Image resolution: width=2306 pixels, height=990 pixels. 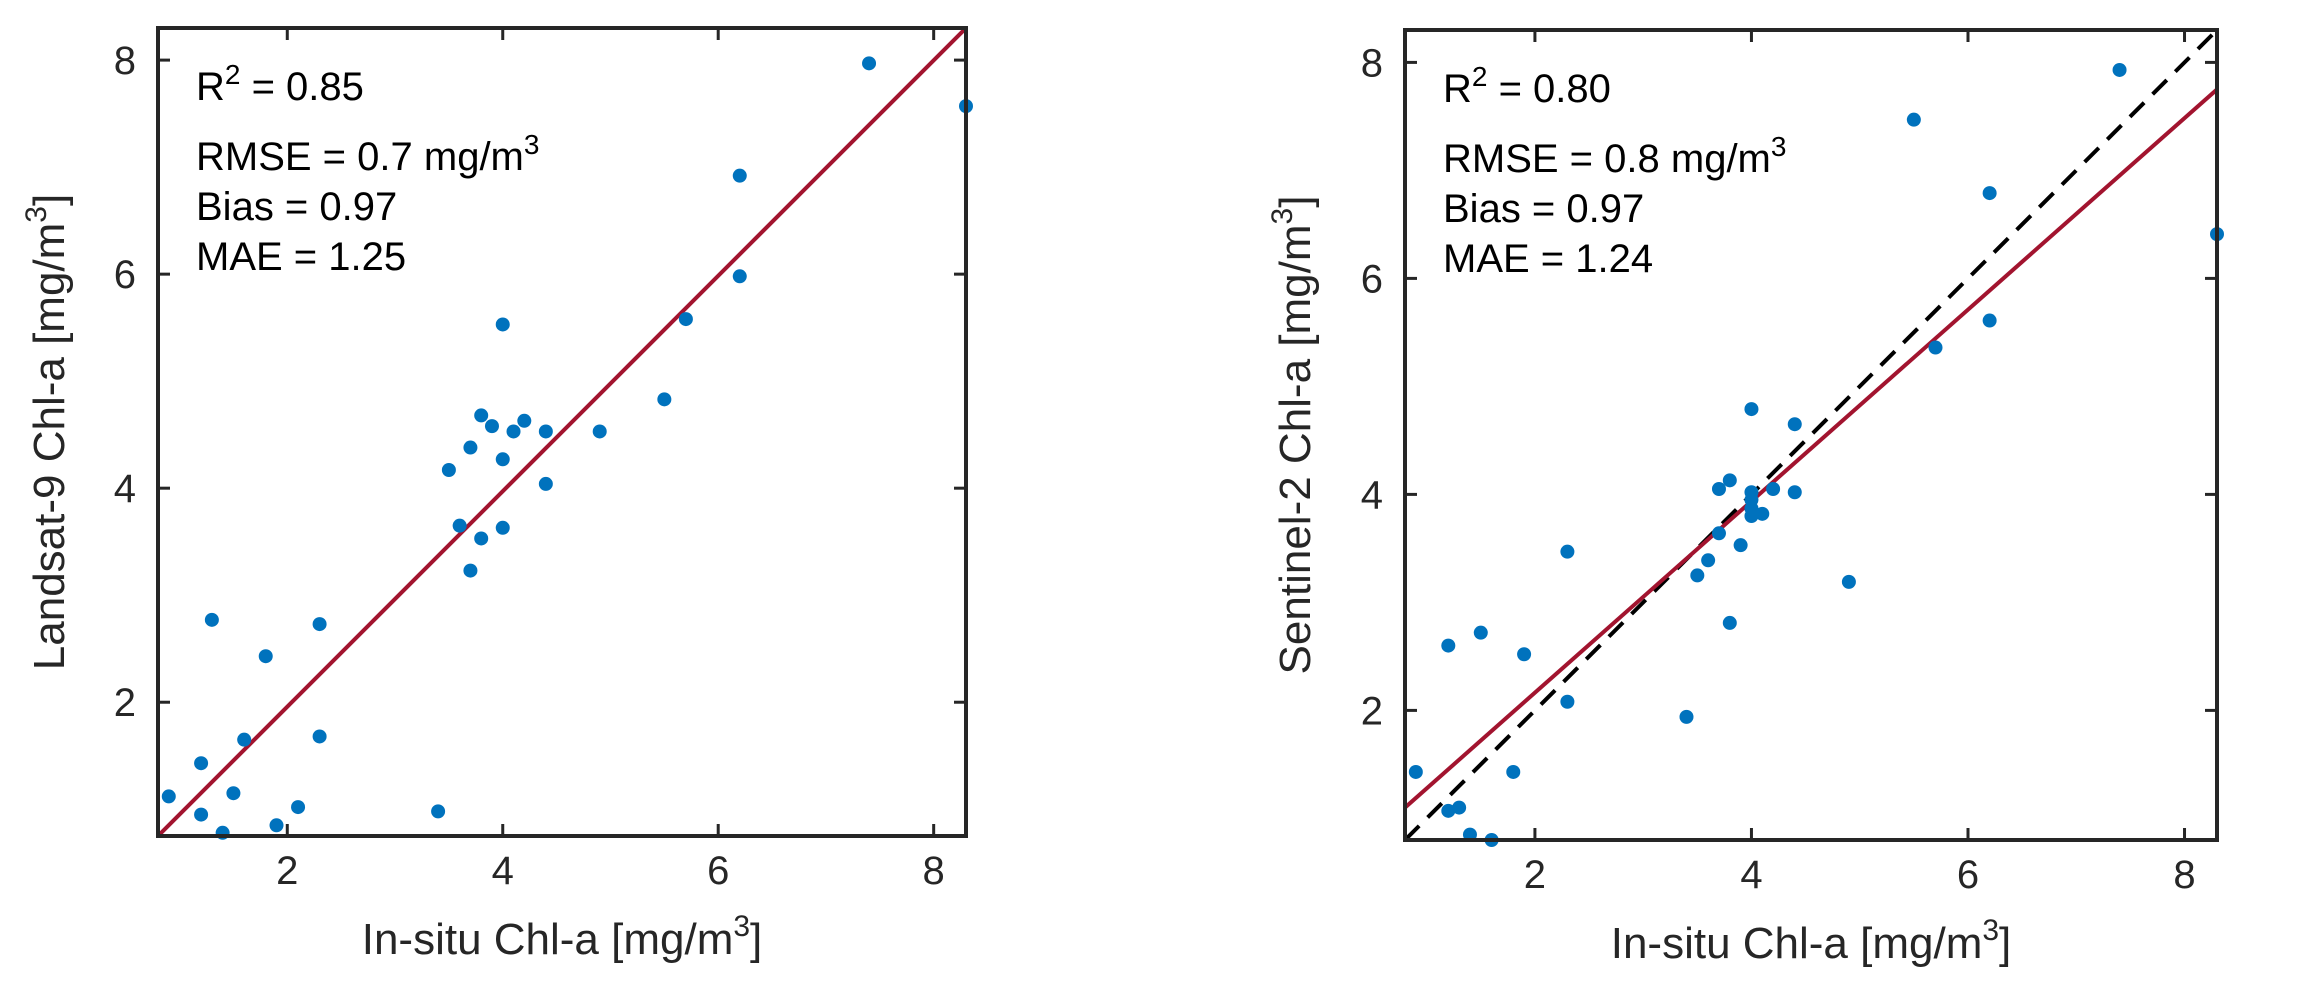 I want to click on y-axis-title: Sentinel-2 Chl-a [mg/m3], so click(x=1293, y=435).